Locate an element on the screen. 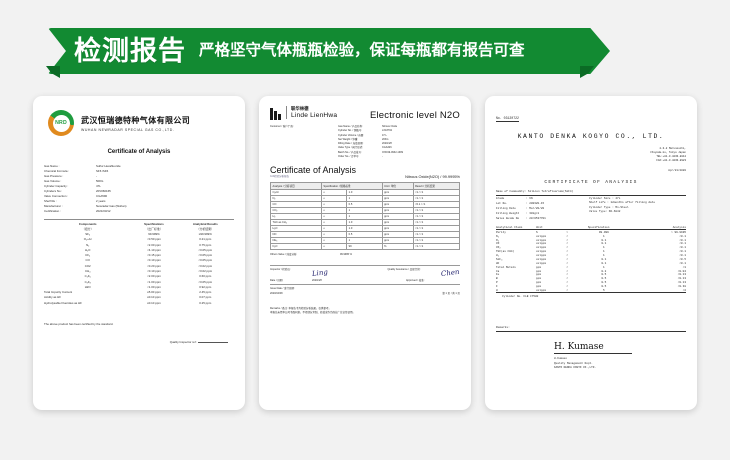 The image size is (730, 460). field-label: Order No. / 订单号: is located at coordinates (349, 156).